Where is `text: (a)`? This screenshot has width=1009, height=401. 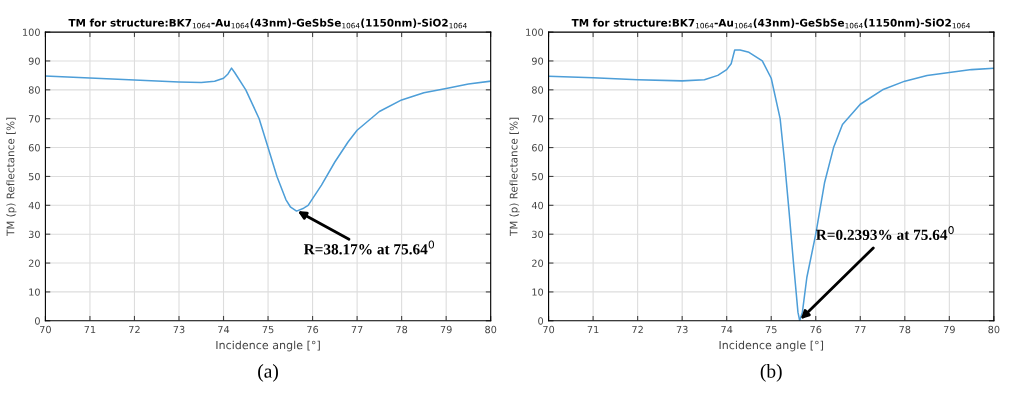
text: (a) is located at coordinates (268, 373).